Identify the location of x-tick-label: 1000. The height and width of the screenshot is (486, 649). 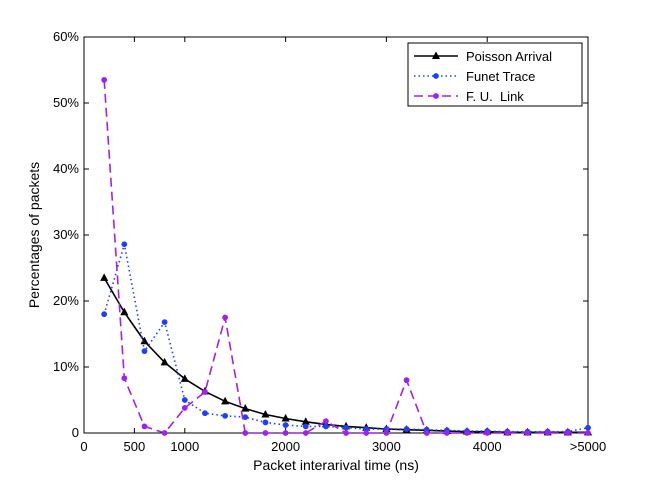
(184, 446).